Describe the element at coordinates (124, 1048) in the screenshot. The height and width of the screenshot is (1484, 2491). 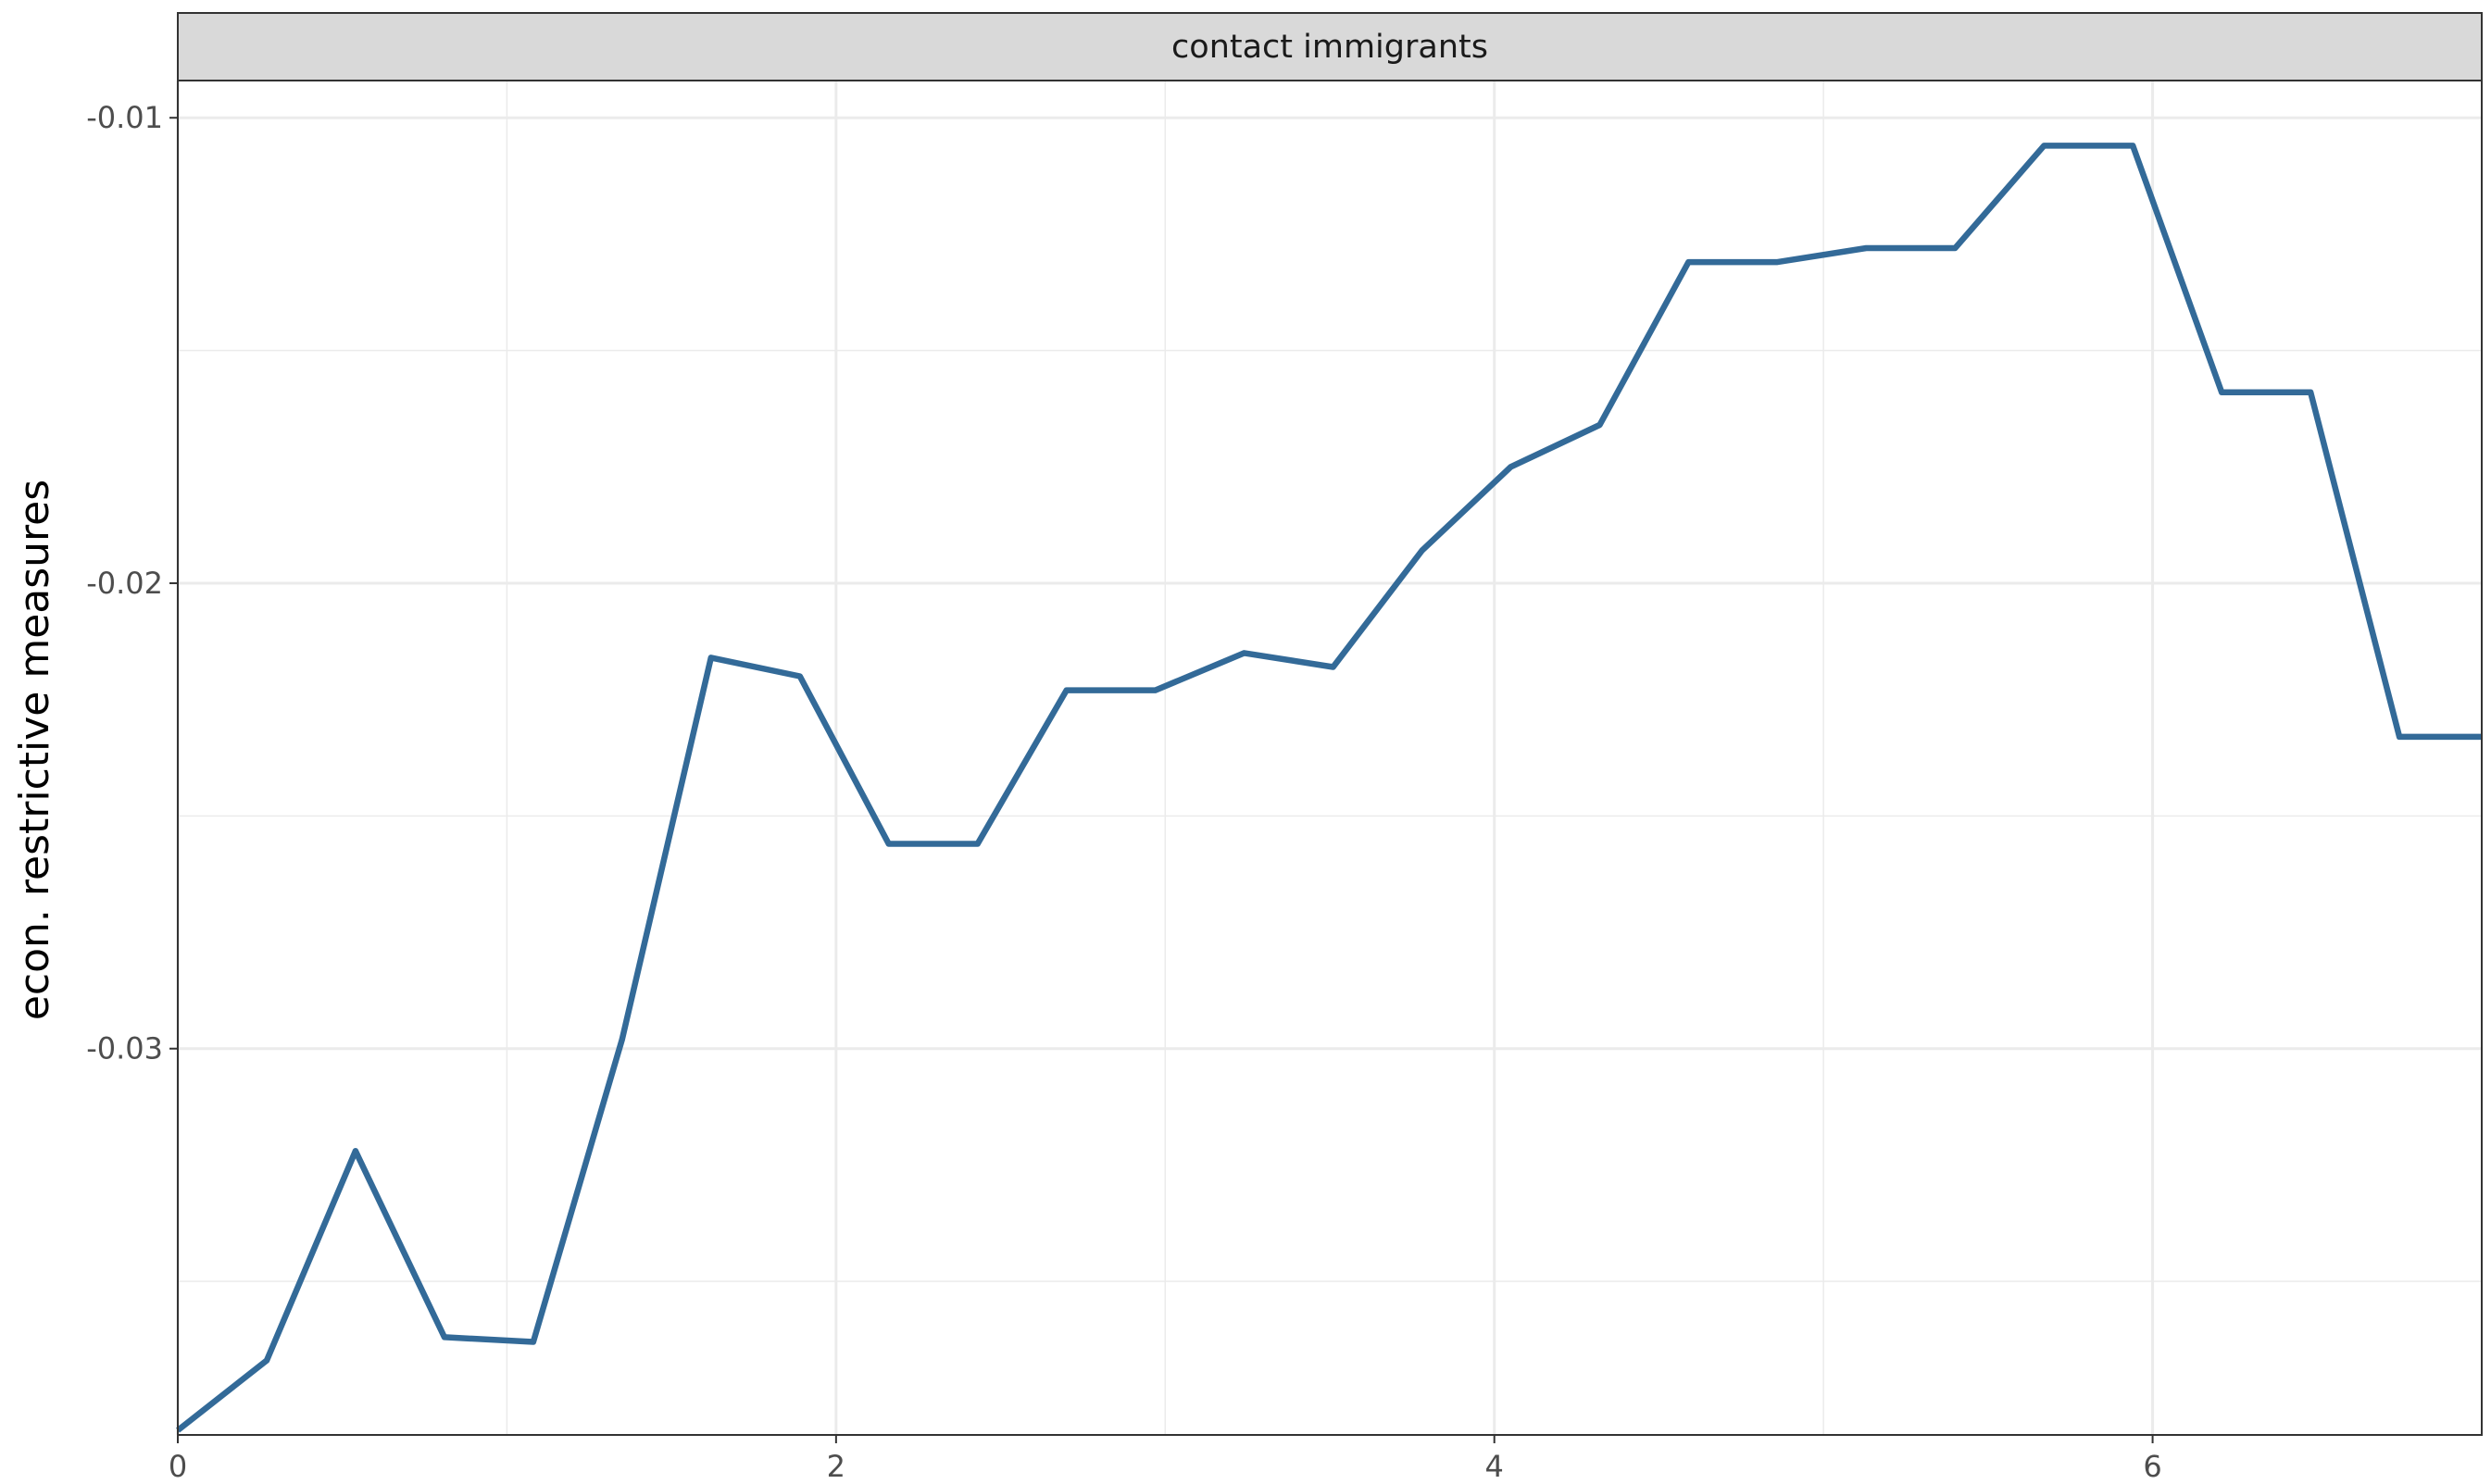
I see `y-tick-label: -0.03` at that location.